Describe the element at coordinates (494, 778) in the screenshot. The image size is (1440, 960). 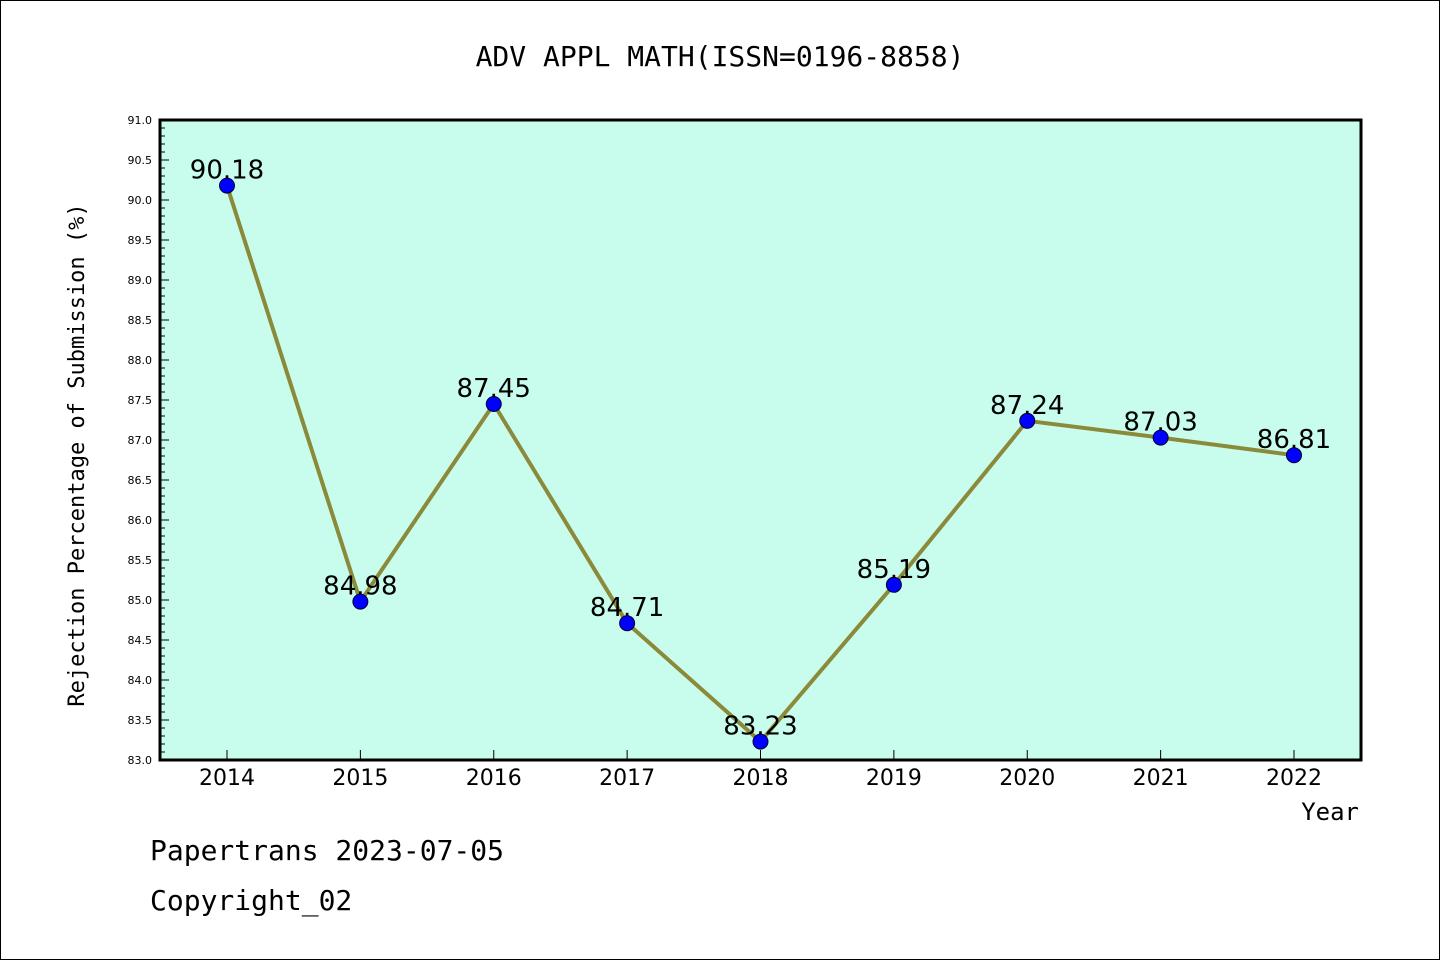
I see `x-tick-label: 2016` at that location.